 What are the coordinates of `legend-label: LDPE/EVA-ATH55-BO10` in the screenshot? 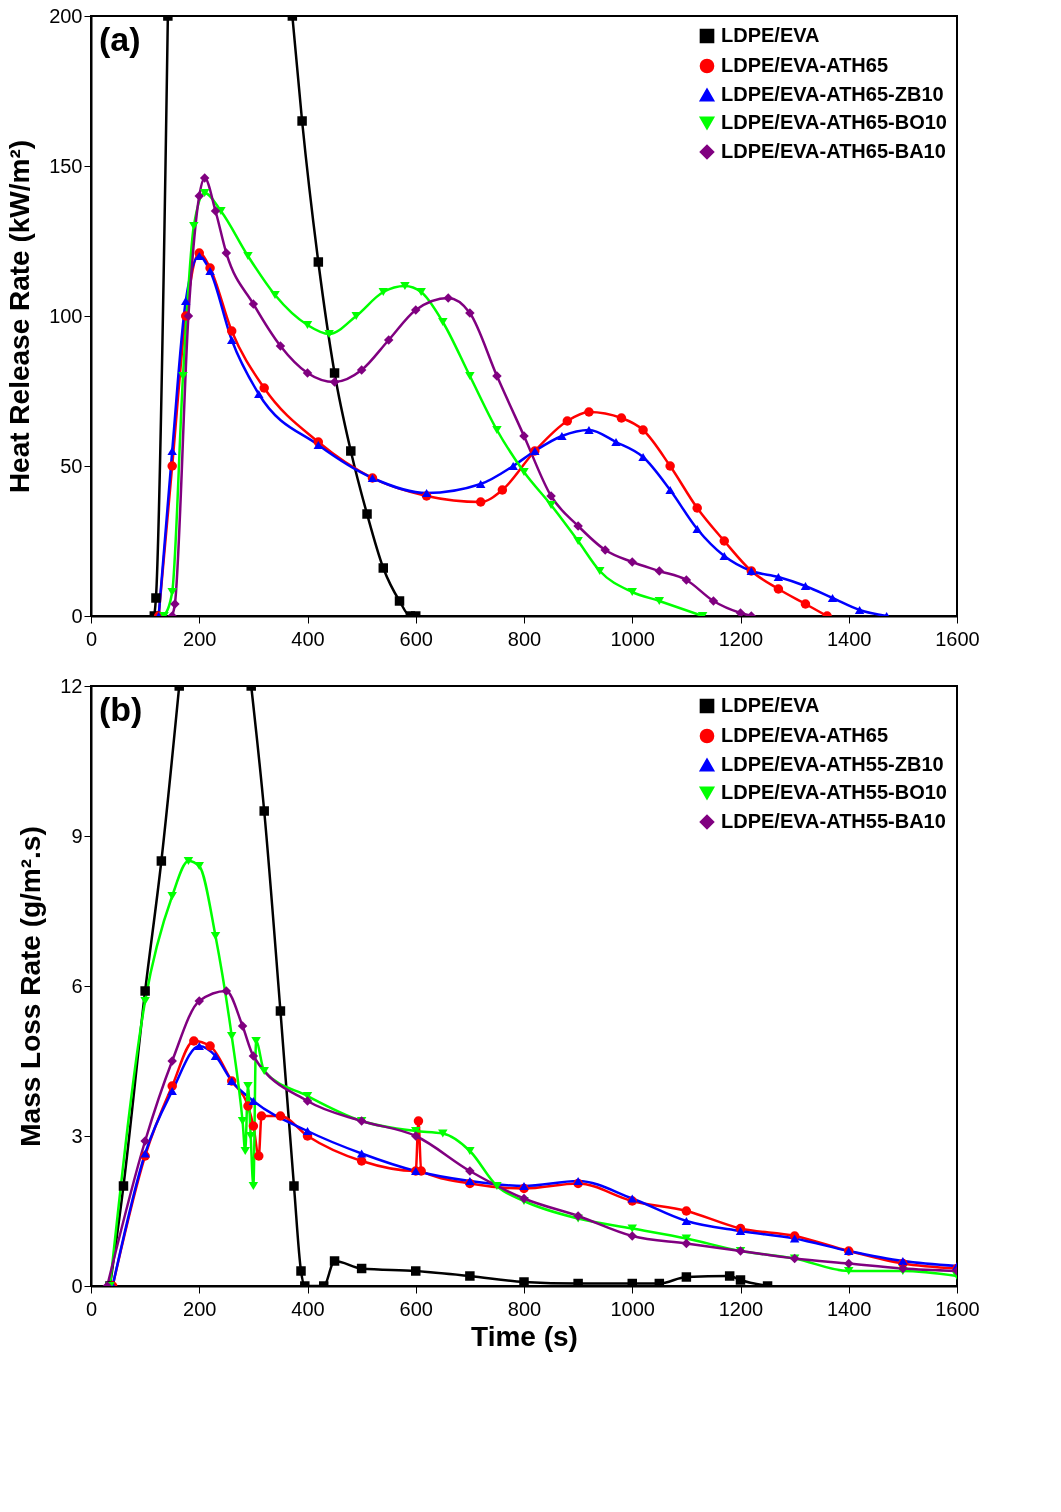 It's located at (834, 792).